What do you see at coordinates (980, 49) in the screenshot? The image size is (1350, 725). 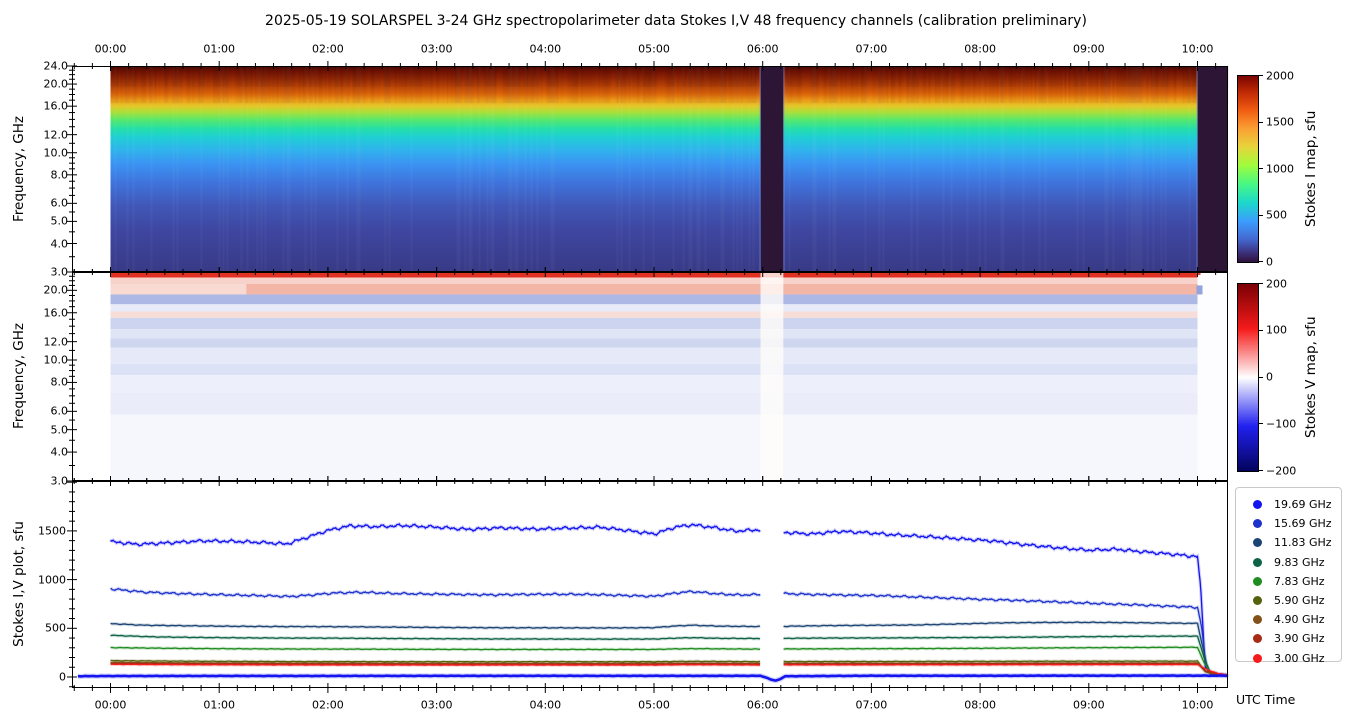 I see `time-tick-label-top: 08:00` at bounding box center [980, 49].